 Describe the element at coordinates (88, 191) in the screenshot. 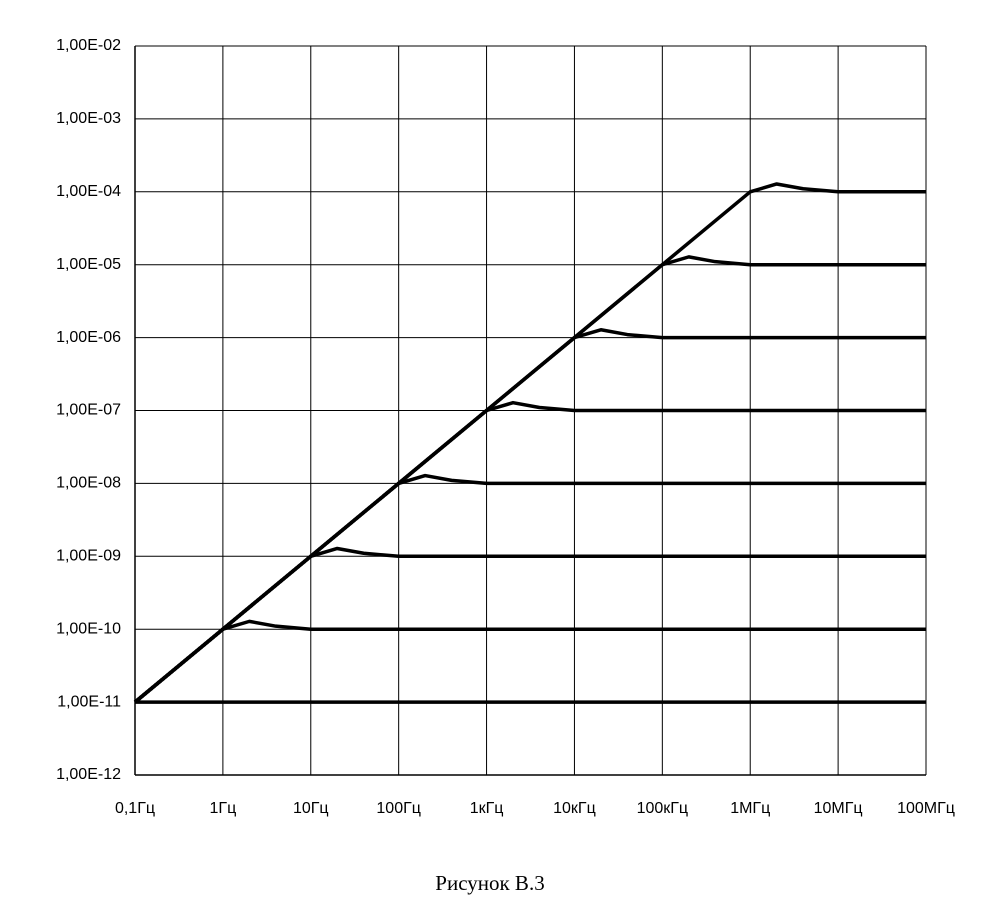

I see `y-tick-label: 1,00E-04` at that location.